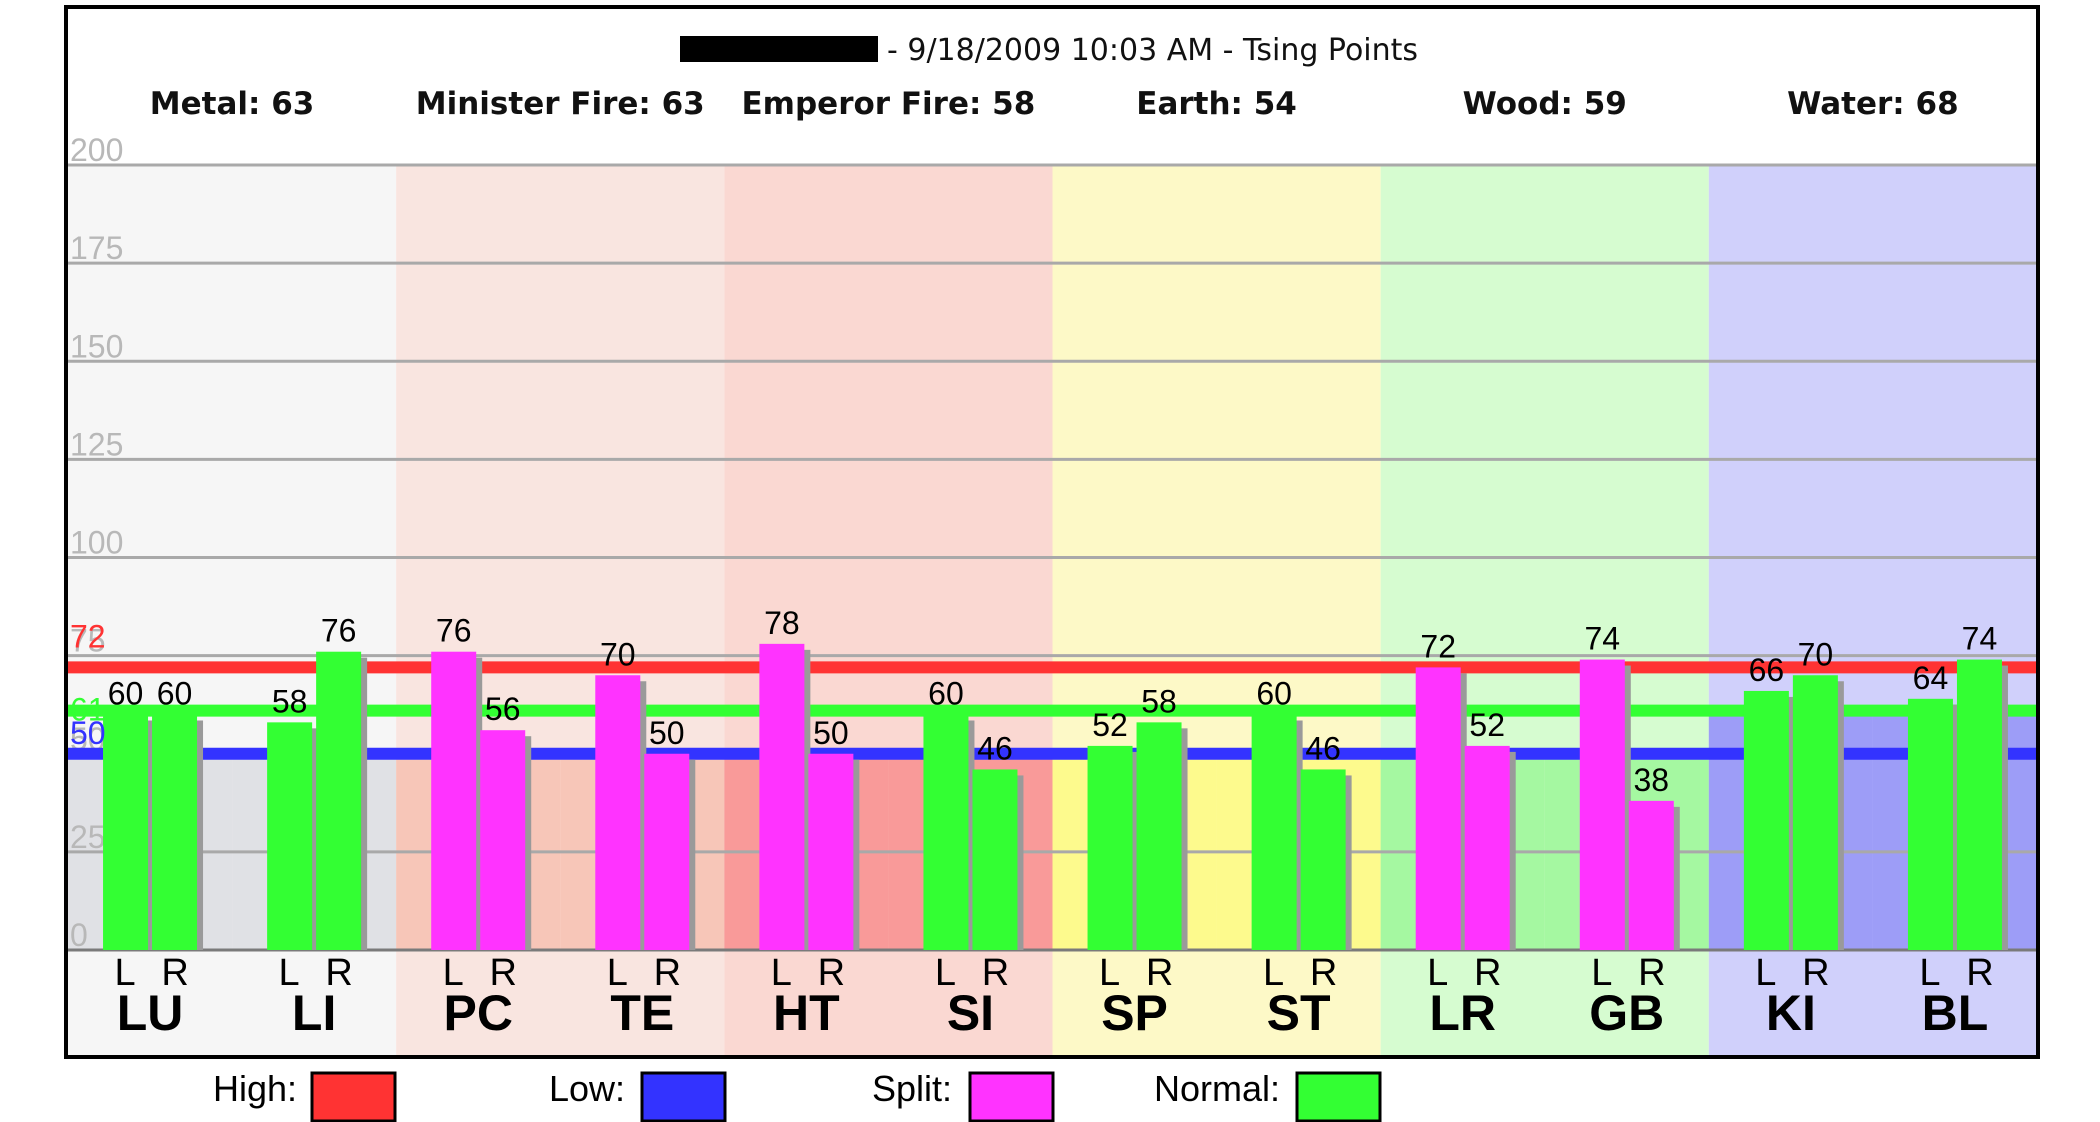 The height and width of the screenshot is (1122, 2100). Describe the element at coordinates (1626, 1013) in the screenshot. I see `point-label: GB` at that location.